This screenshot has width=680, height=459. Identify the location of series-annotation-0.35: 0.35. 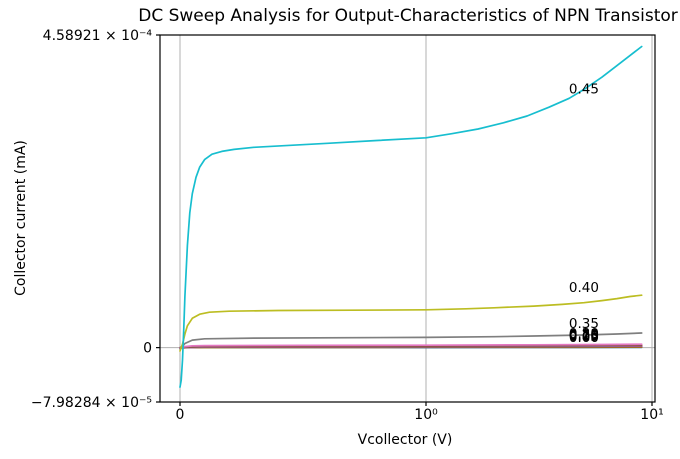
(584, 324).